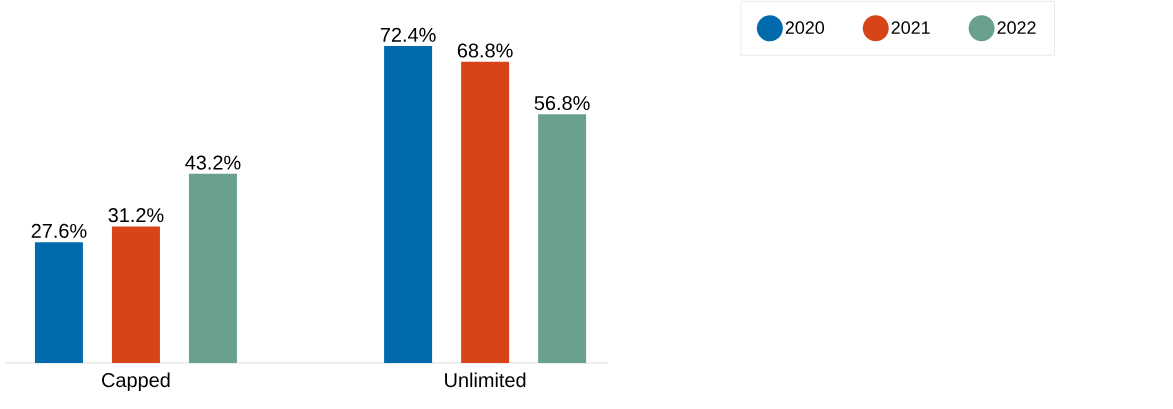 This screenshot has height=409, width=1173. What do you see at coordinates (136, 382) in the screenshot?
I see `x-tick-label: Capped` at bounding box center [136, 382].